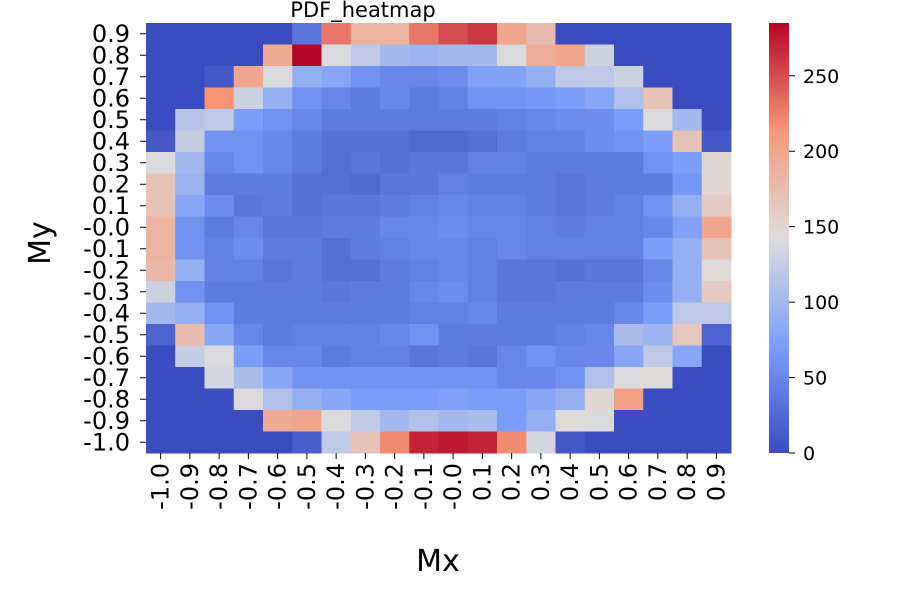 This screenshot has height=600, width=900. I want to click on x-tick-label: 0.6, so click(629, 482).